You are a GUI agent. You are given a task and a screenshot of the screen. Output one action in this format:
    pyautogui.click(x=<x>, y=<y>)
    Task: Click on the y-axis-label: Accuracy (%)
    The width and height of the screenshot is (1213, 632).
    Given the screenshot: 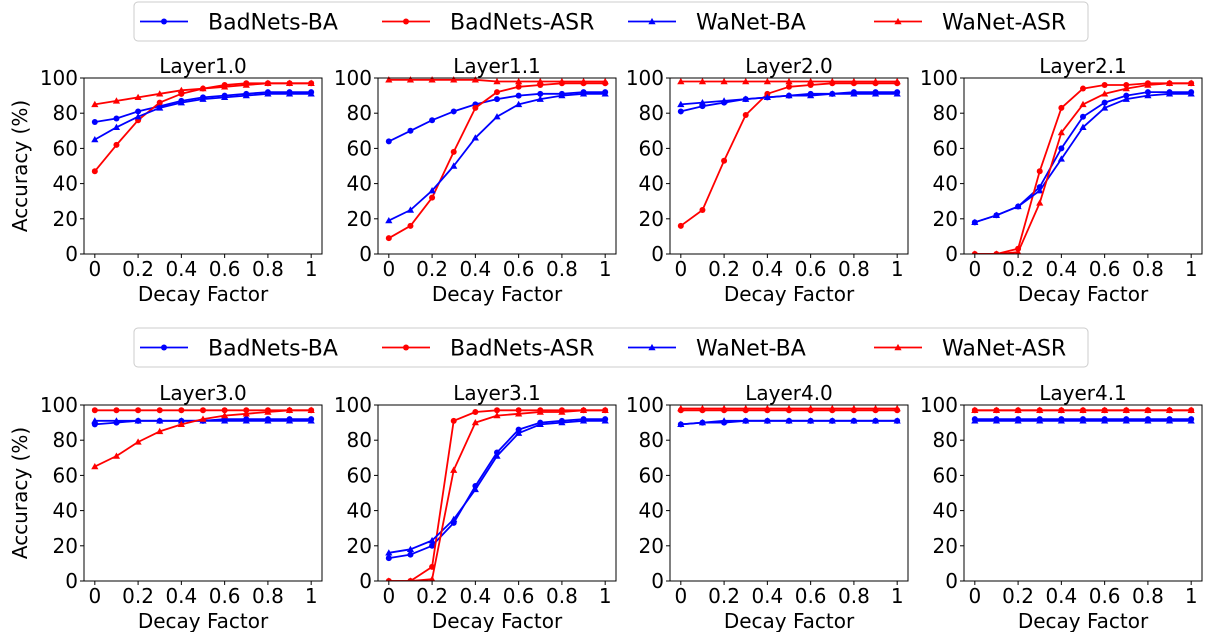 What is the action you would take?
    pyautogui.click(x=20, y=166)
    